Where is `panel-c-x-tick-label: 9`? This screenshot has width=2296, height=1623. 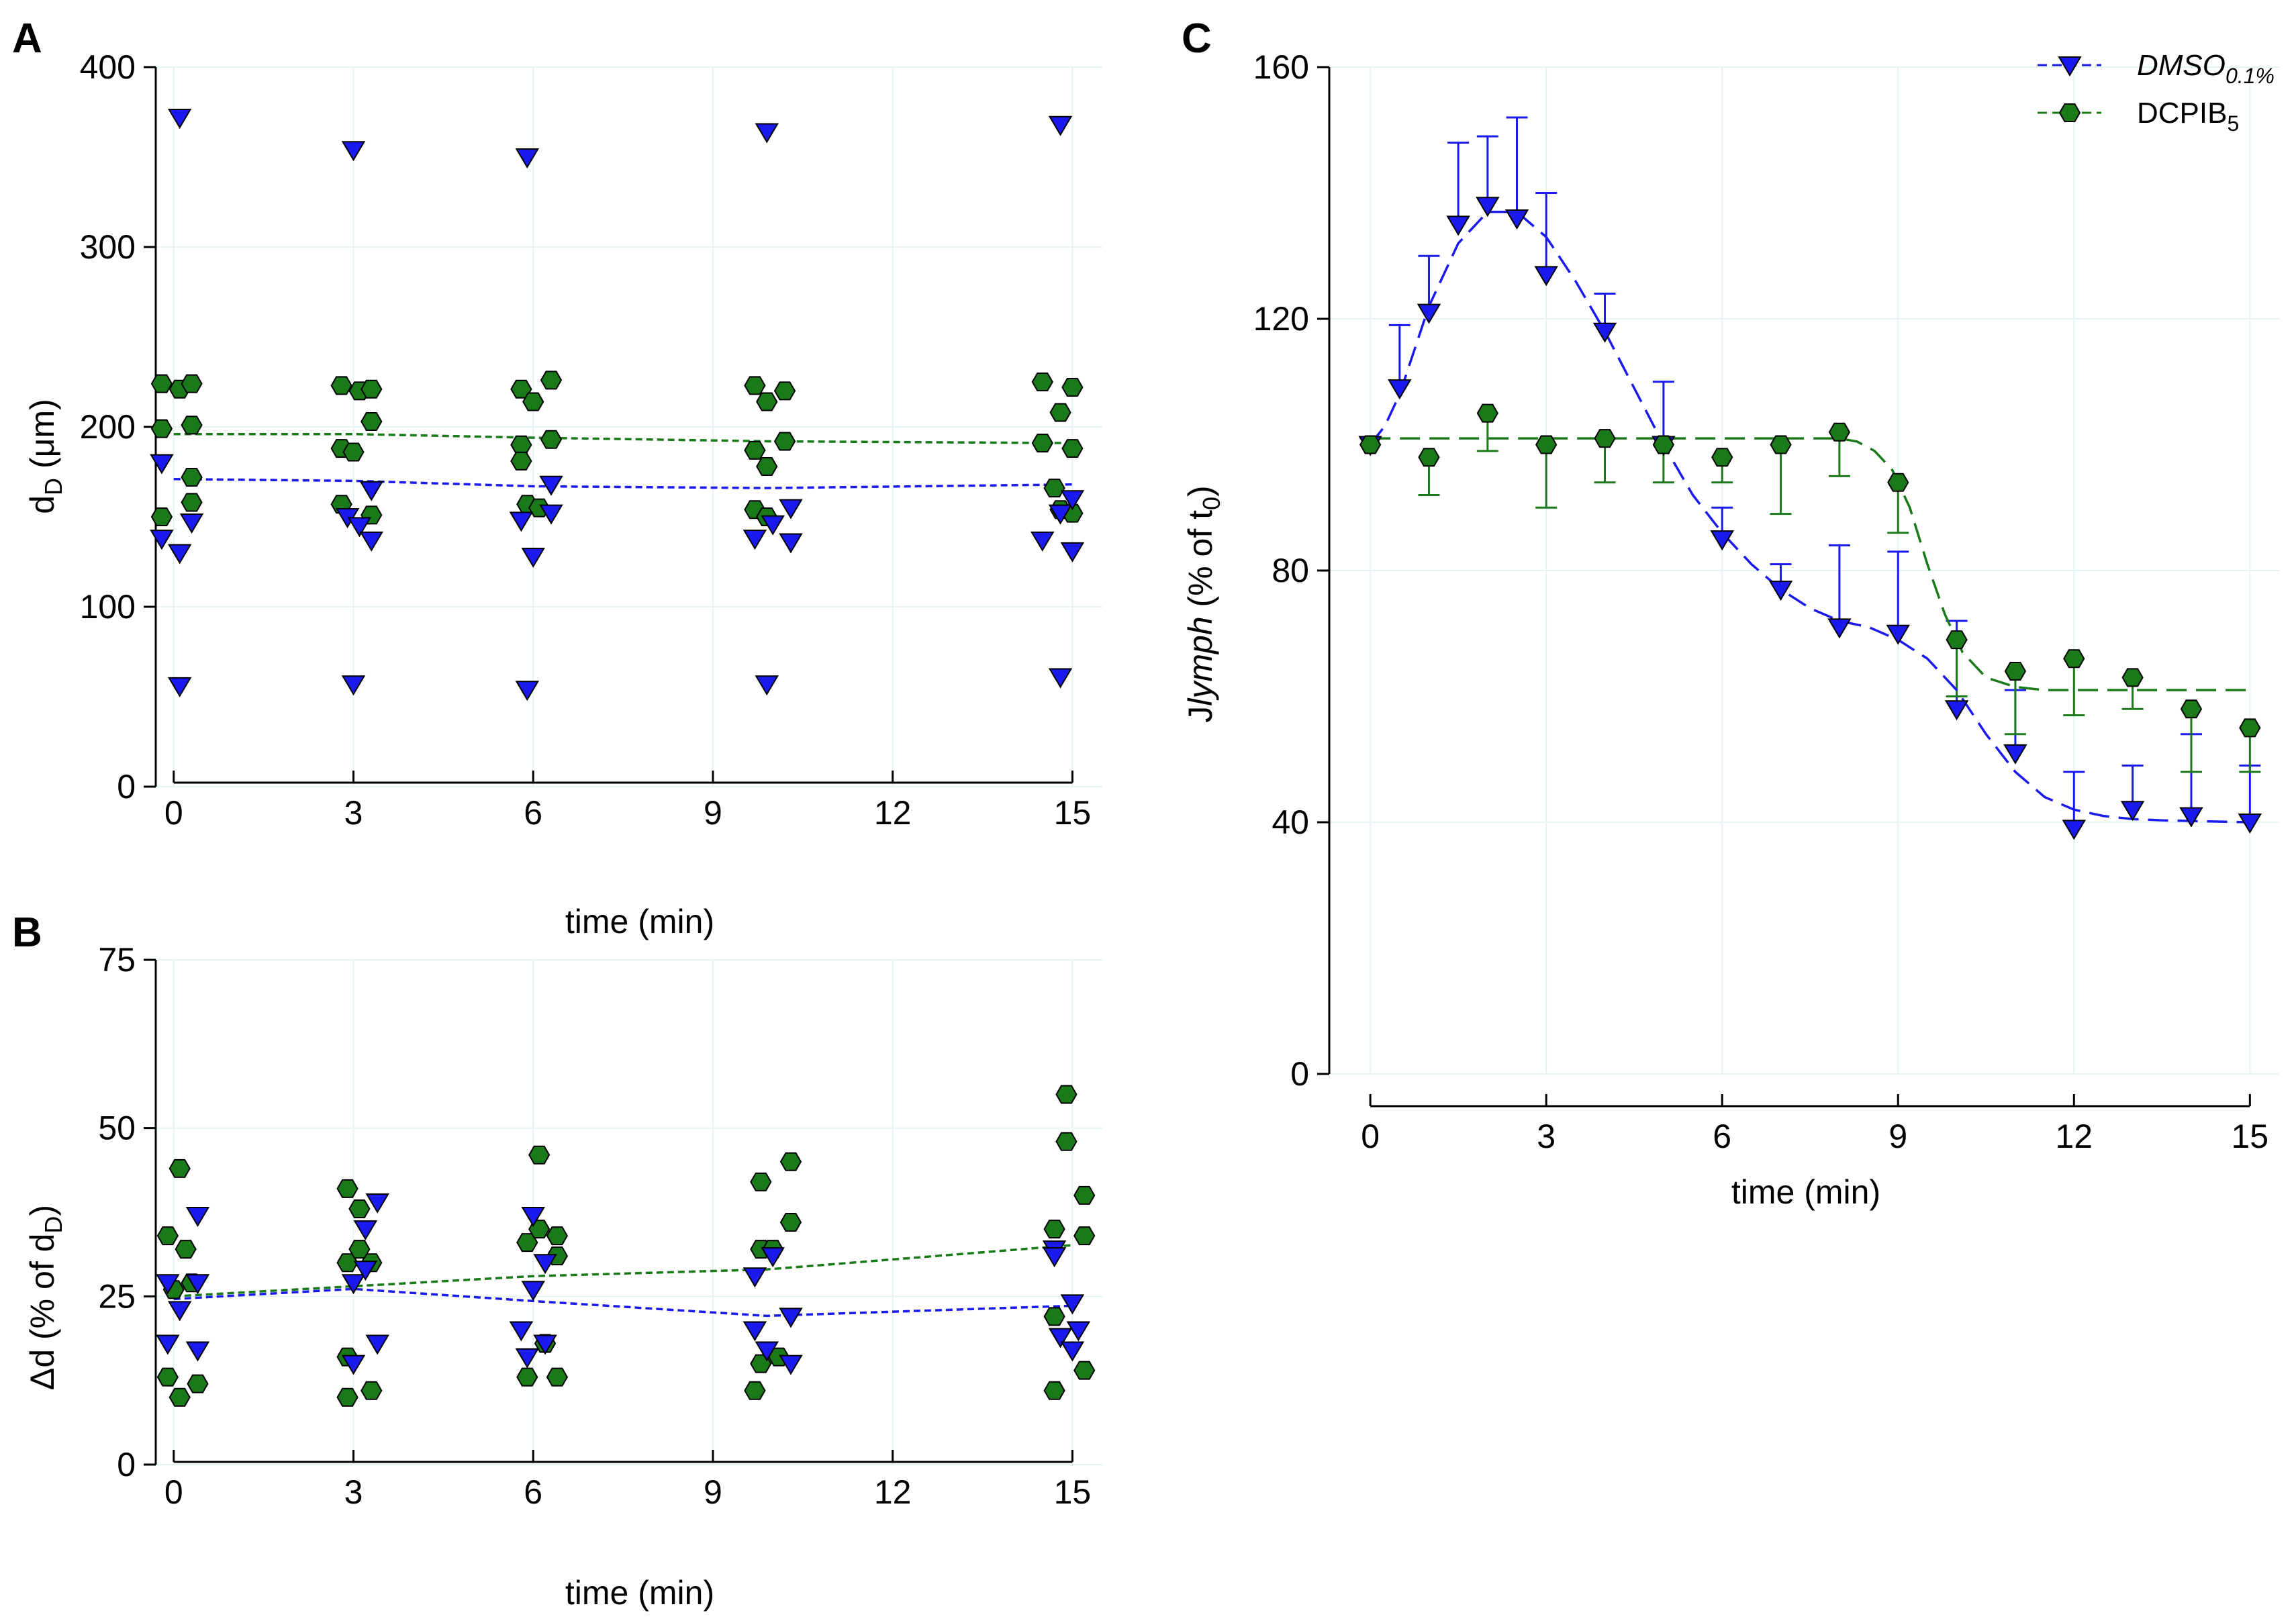 panel-c-x-tick-label: 9 is located at coordinates (1898, 1136).